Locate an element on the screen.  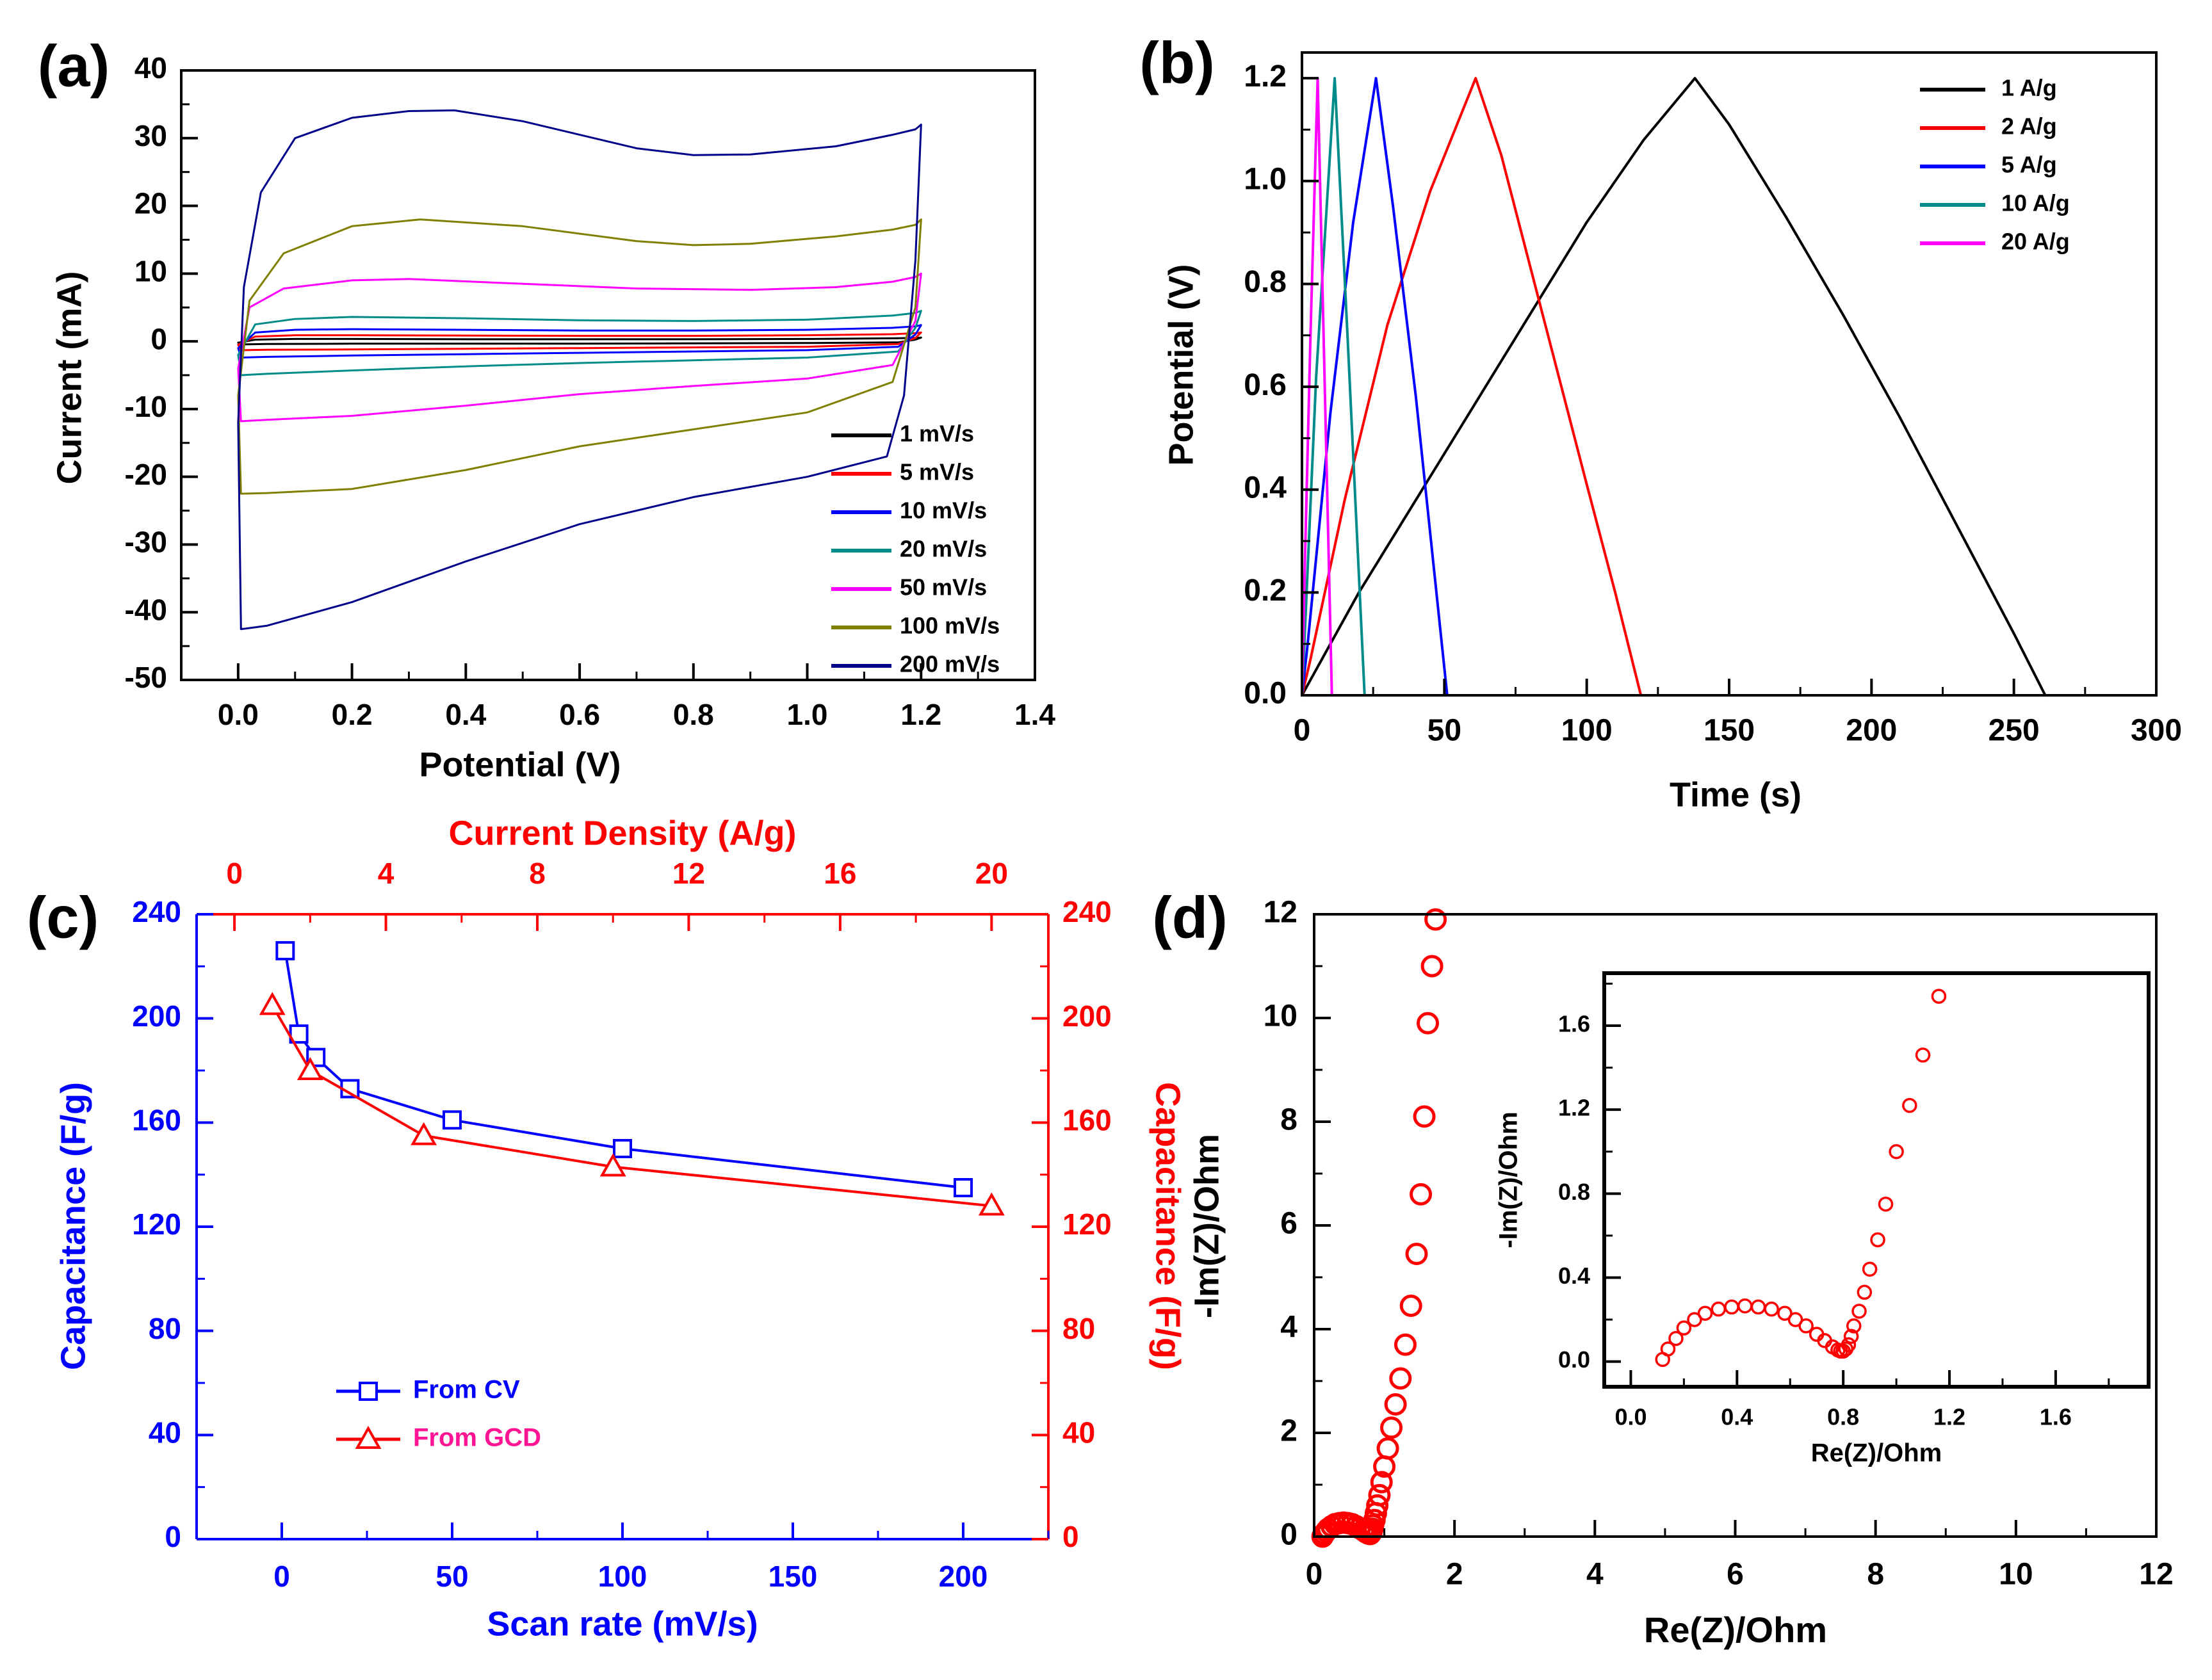
legend-label: 100 mV/s is located at coordinates (950, 626).